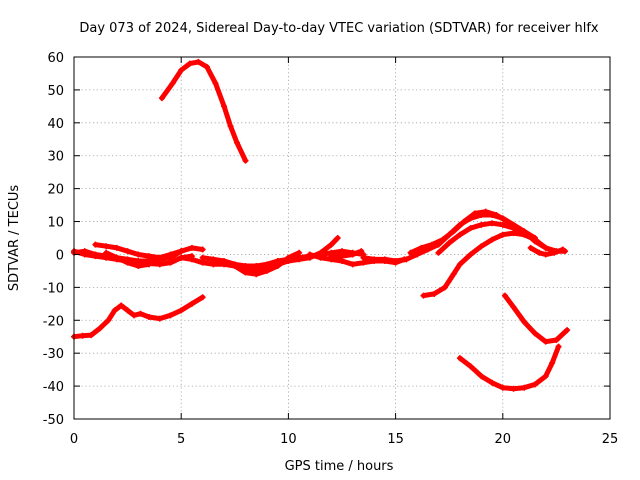  Describe the element at coordinates (55, 58) in the screenshot. I see `y-tick-label: 60` at that location.